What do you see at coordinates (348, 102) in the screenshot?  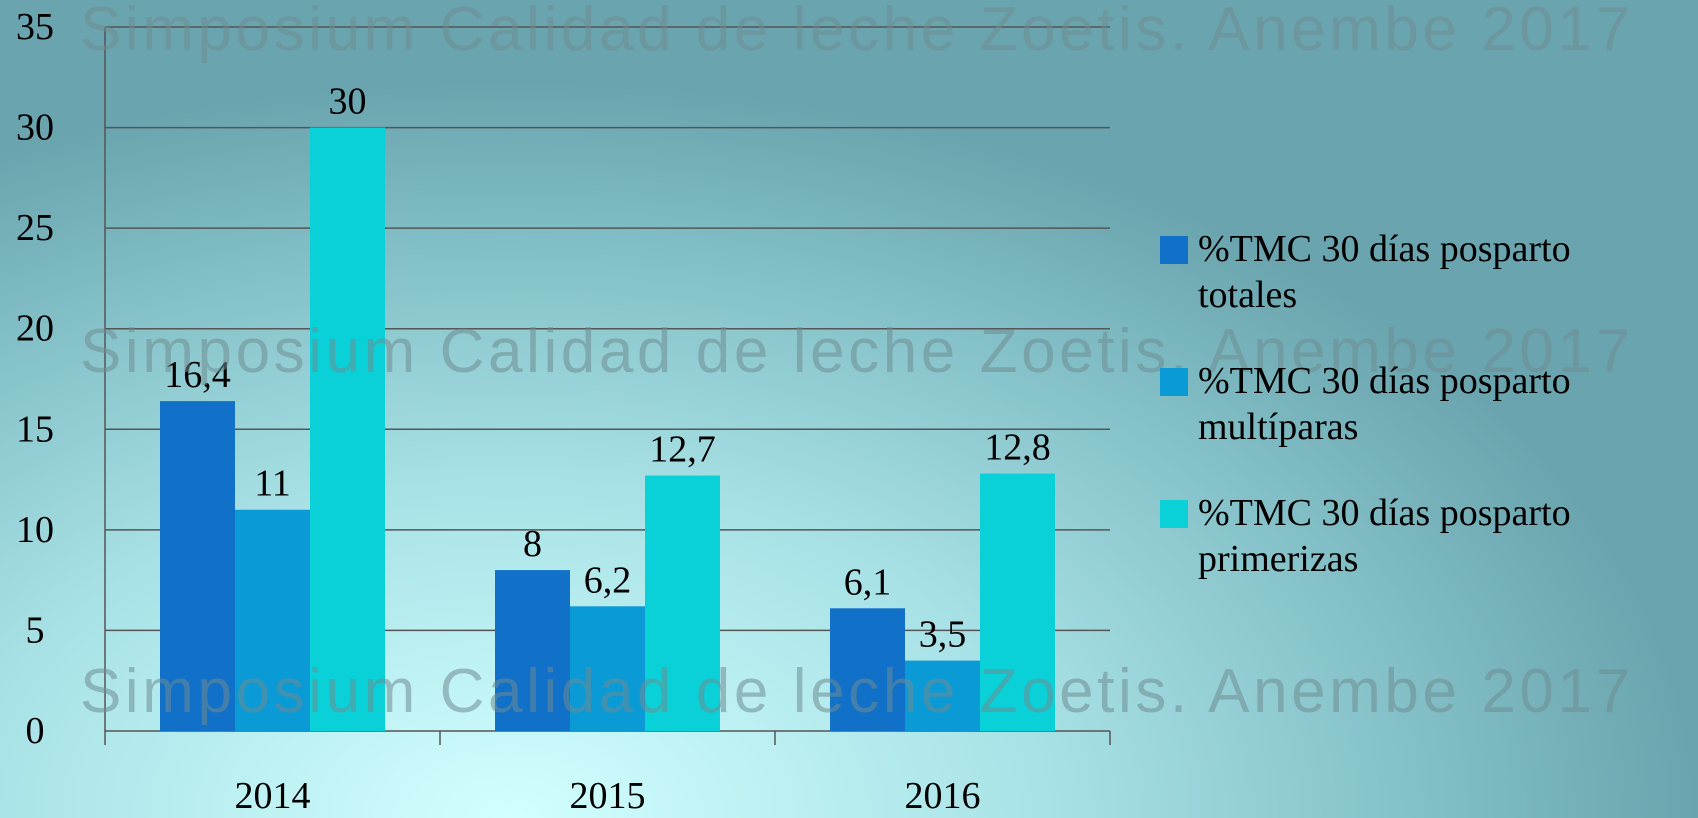 I see `data-label: 30` at bounding box center [348, 102].